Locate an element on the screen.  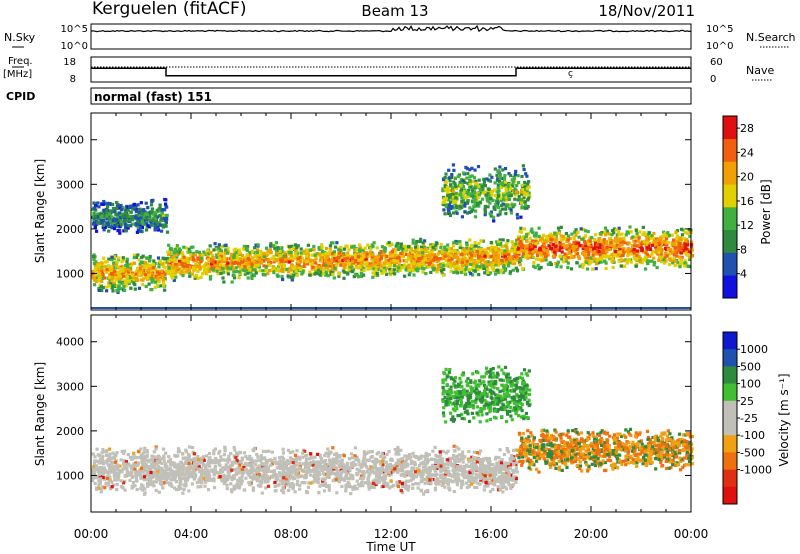
station-title: Kerguelen (fitACF) is located at coordinates (169, 9).